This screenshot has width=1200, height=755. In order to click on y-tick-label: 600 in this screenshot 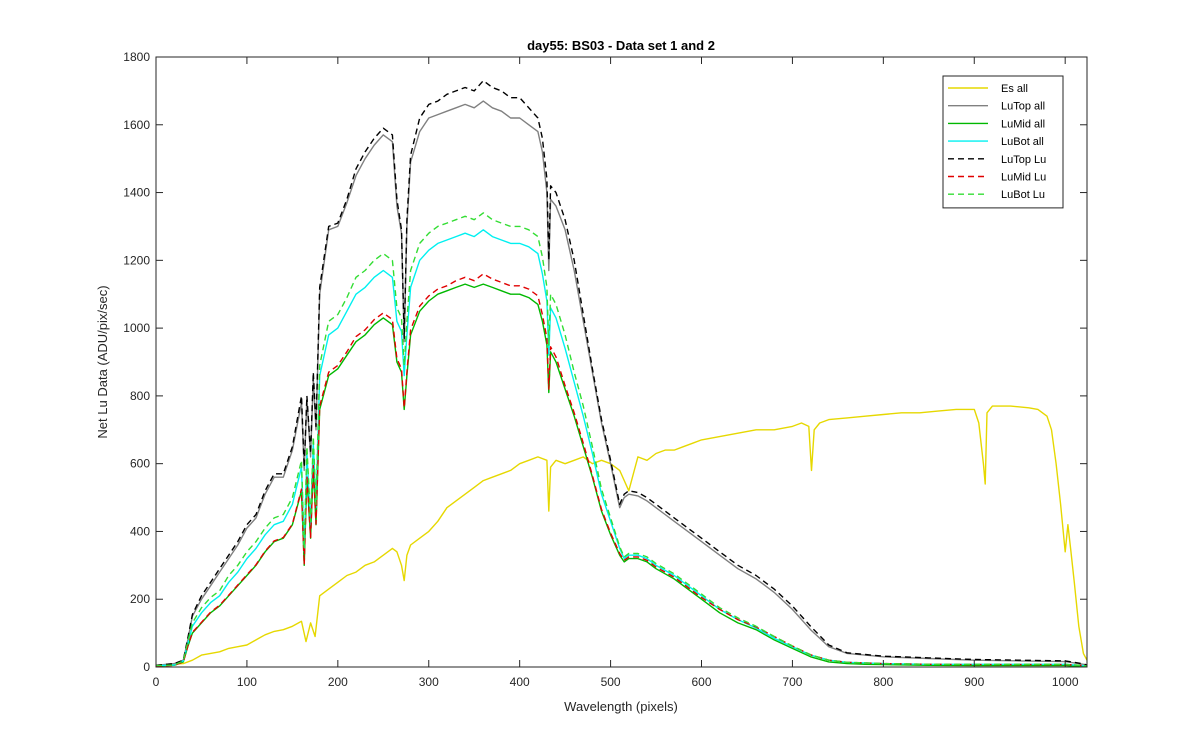, I will do `click(140, 464)`.